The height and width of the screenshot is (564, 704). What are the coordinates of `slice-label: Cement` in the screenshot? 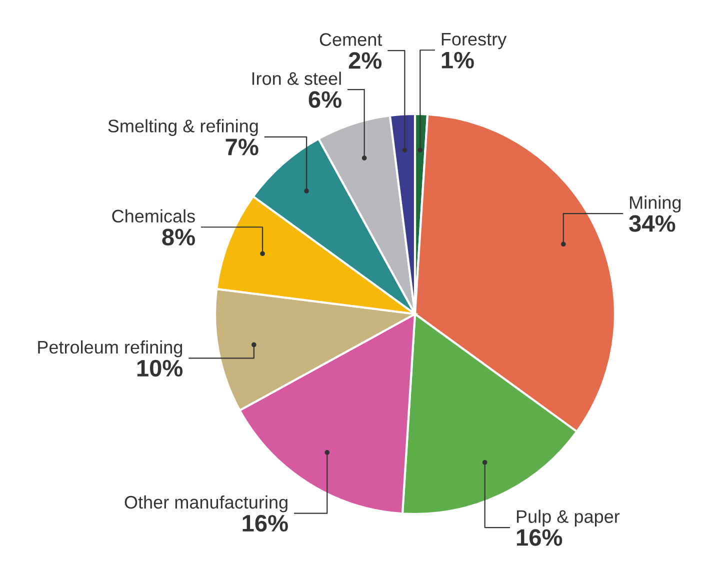 It's located at (351, 39).